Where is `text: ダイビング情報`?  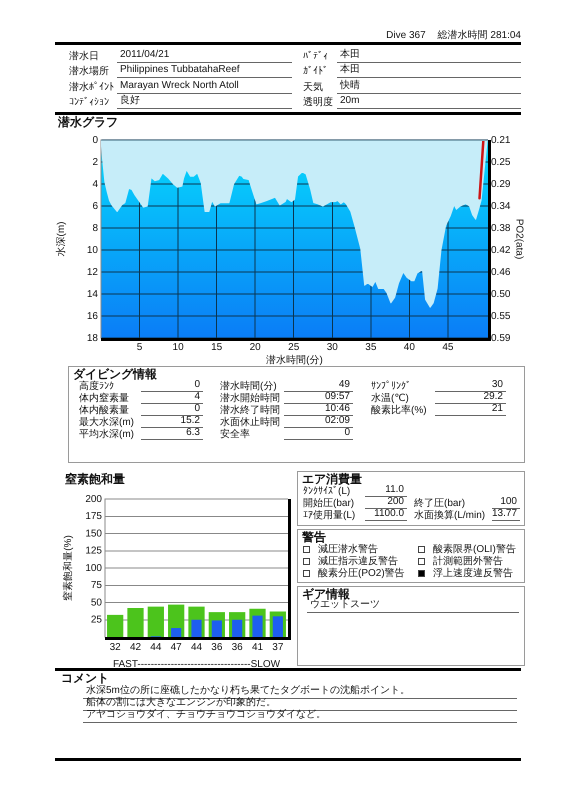
text: ダイビング情報 is located at coordinates (115, 374).